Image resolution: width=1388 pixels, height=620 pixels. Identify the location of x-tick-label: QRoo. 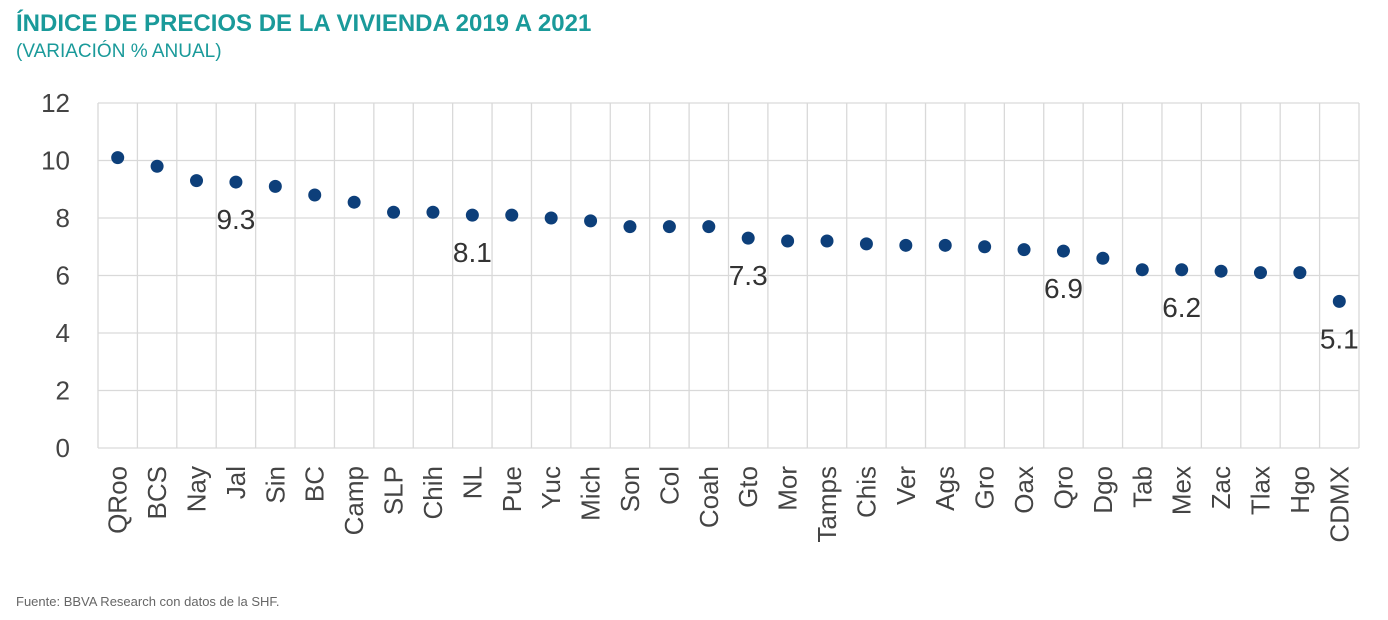
(118, 500).